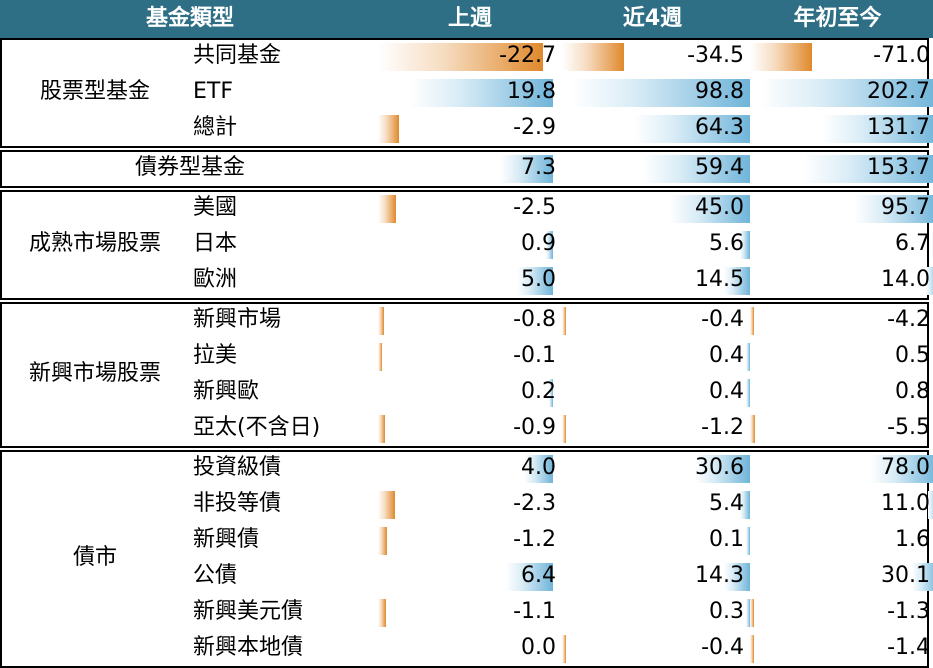 The height and width of the screenshot is (668, 933). Describe the element at coordinates (912, 391) in the screenshot. I see `value-cell: 0.8` at that location.